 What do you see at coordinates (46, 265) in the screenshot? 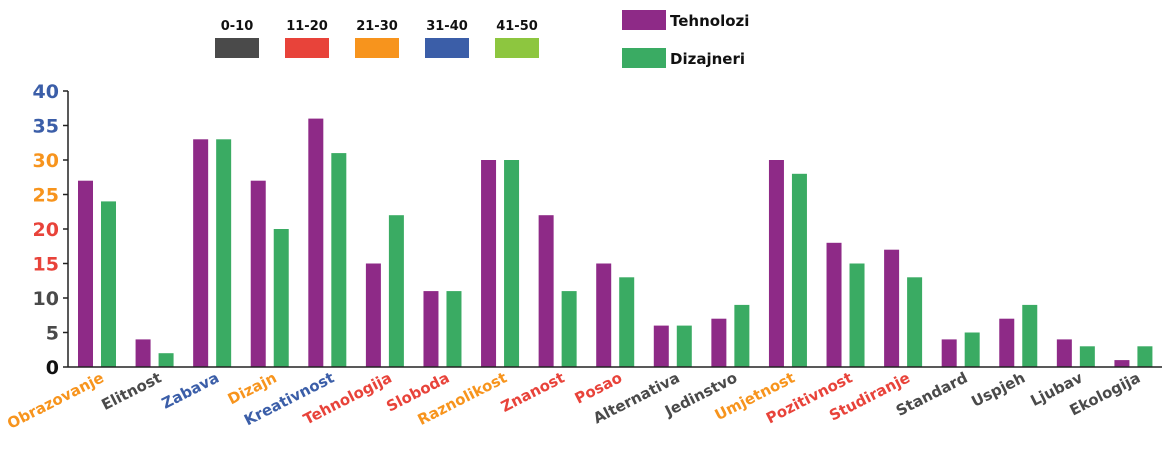
I see `y-tick-label: 15` at bounding box center [46, 265].